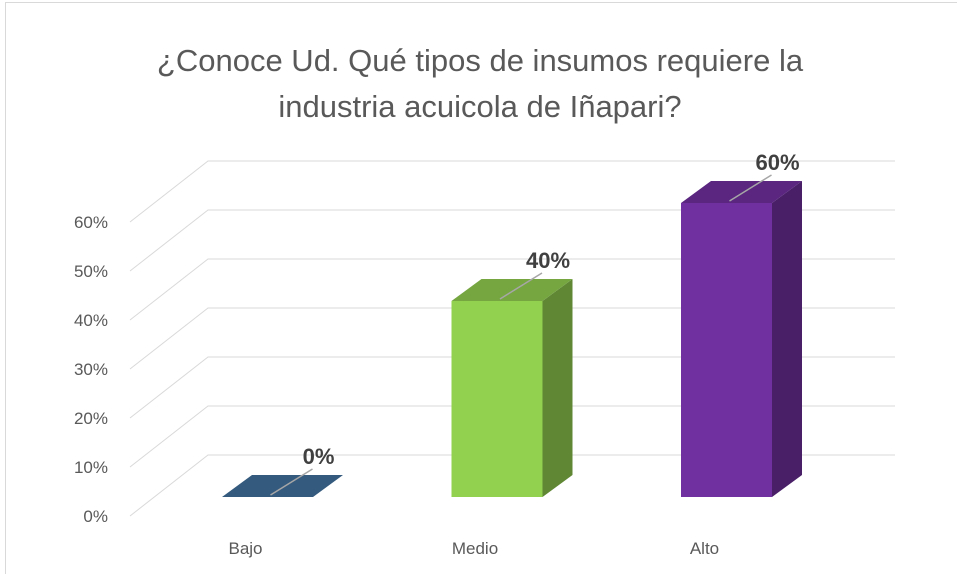  Describe the element at coordinates (95, 516) in the screenshot. I see `y-tick-label: 0%` at that location.